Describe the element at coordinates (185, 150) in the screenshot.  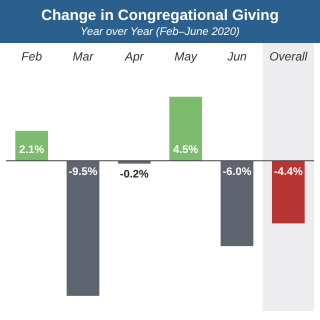
I see `data-label: 4.5%` at that location.